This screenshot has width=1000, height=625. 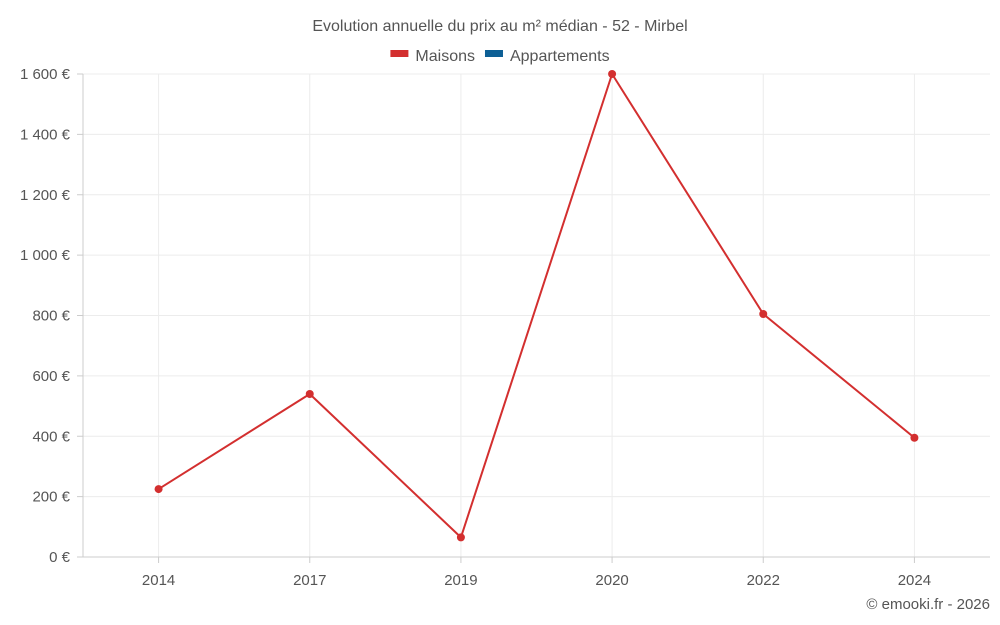 I want to click on copyright-credit: © emooki.fr - 2026, so click(x=928, y=604).